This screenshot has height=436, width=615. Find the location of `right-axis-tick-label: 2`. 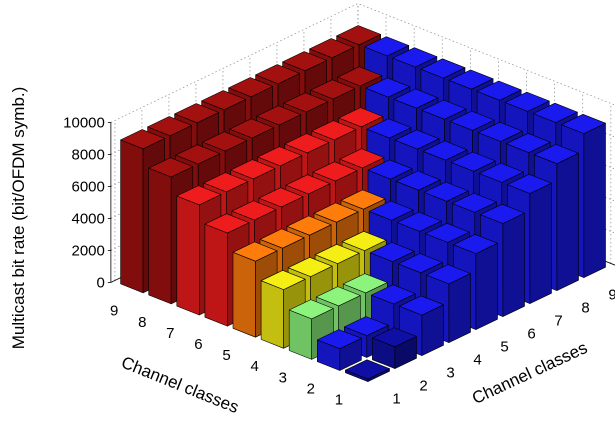

right-axis-tick-label: 2 is located at coordinates (423, 386).